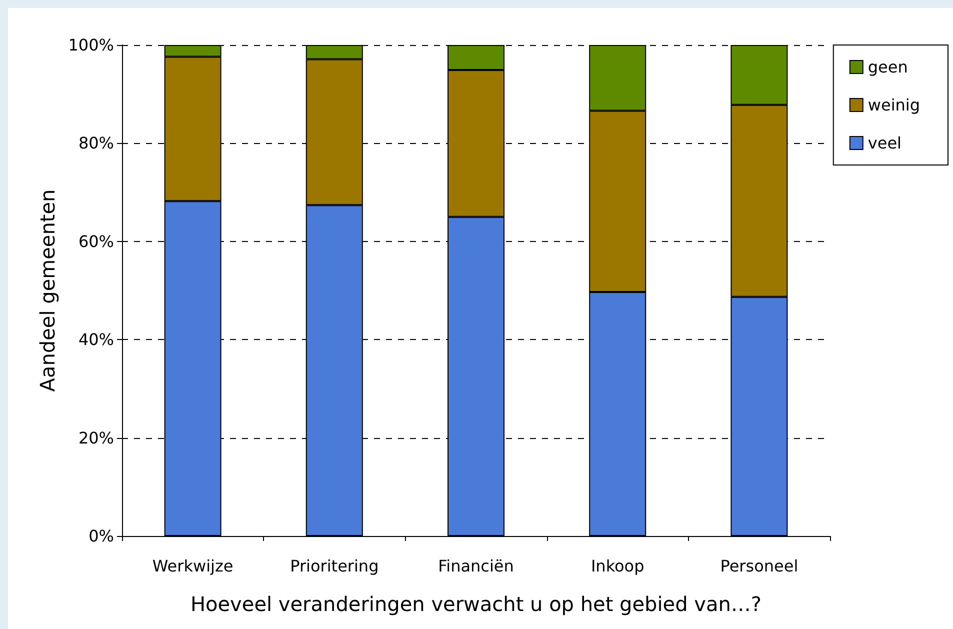 The width and height of the screenshot is (953, 629). Describe the element at coordinates (334, 566) in the screenshot. I see `x-tick-label: Prioritering` at that location.